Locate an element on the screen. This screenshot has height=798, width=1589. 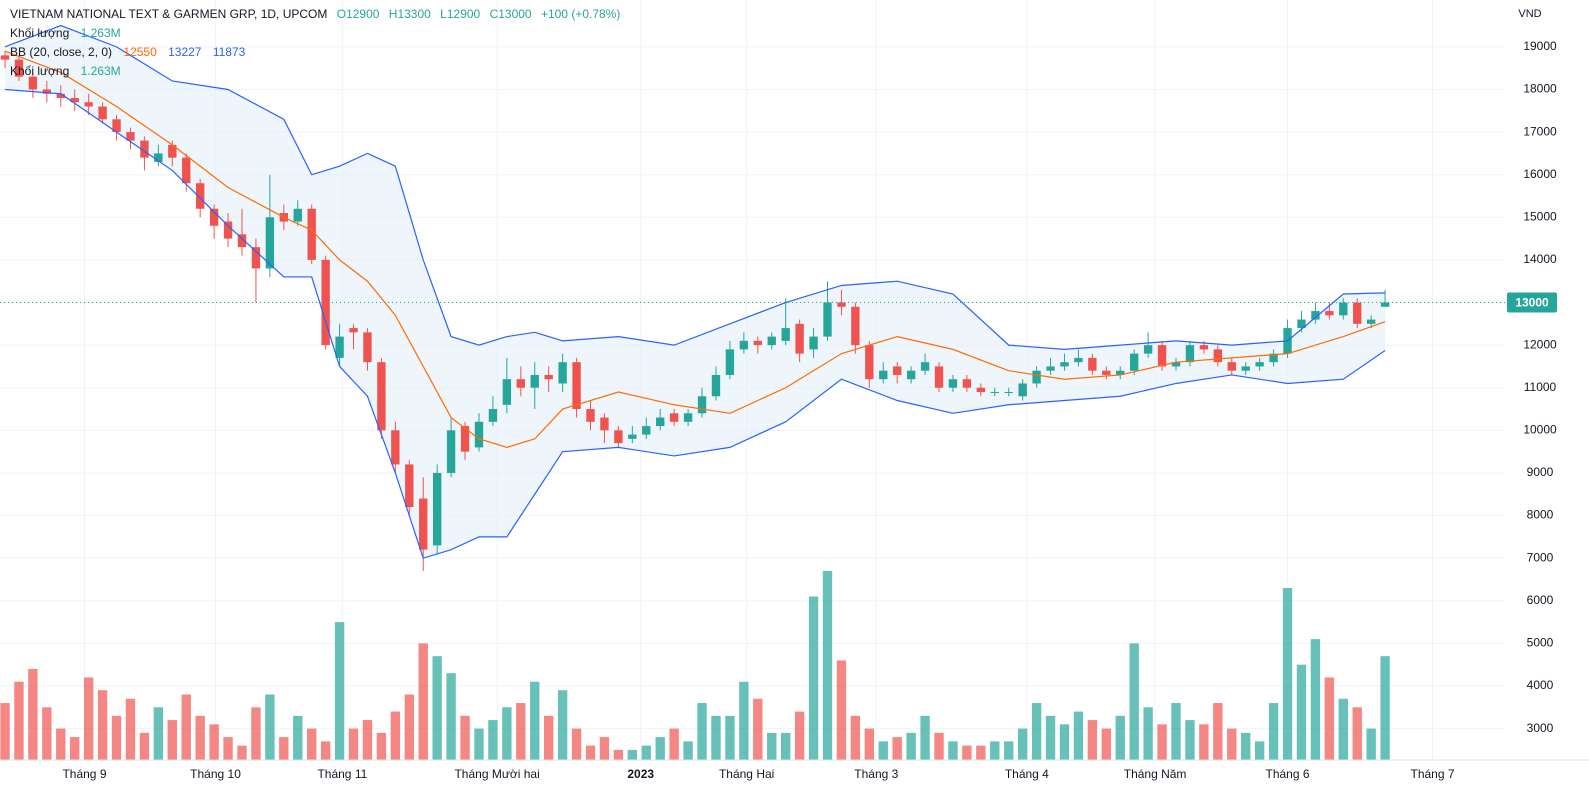
y-tick-label: 4000 is located at coordinates (1540, 685).